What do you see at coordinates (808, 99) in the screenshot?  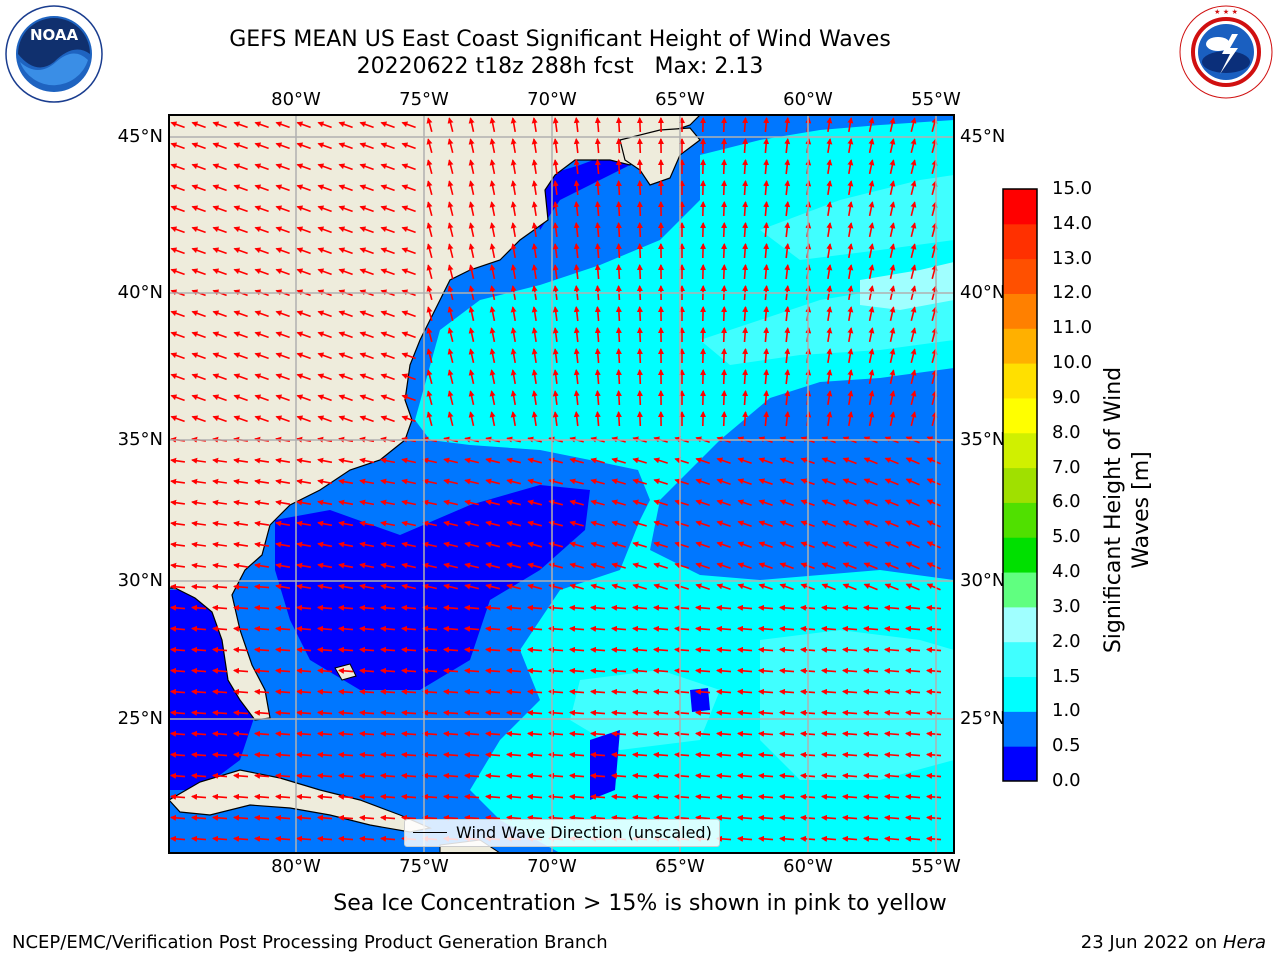 I see `longitude-label-top: 60°W` at bounding box center [808, 99].